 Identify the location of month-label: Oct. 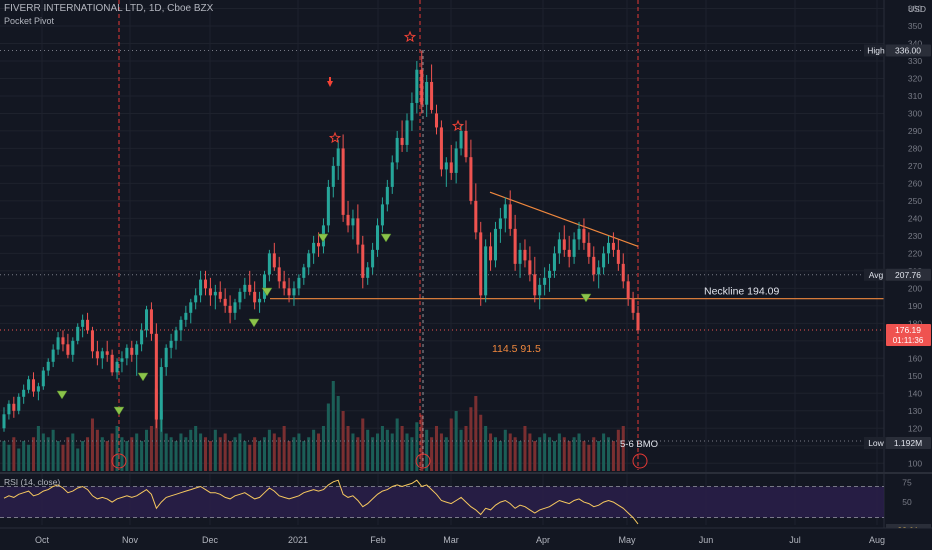
(42, 540).